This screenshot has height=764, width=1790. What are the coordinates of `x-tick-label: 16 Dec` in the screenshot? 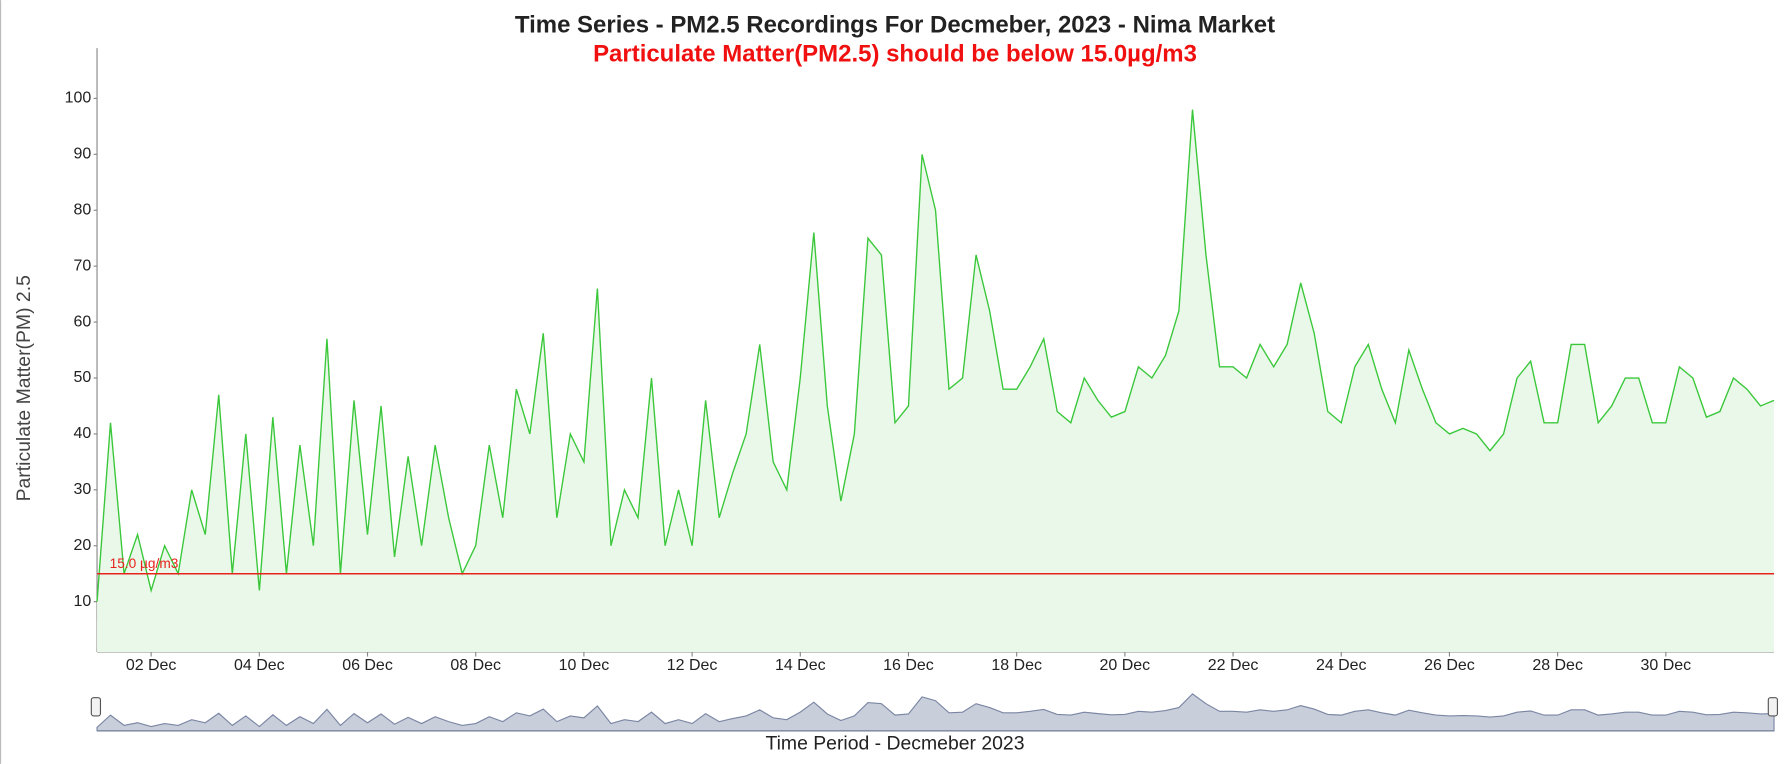 It's located at (908, 665).